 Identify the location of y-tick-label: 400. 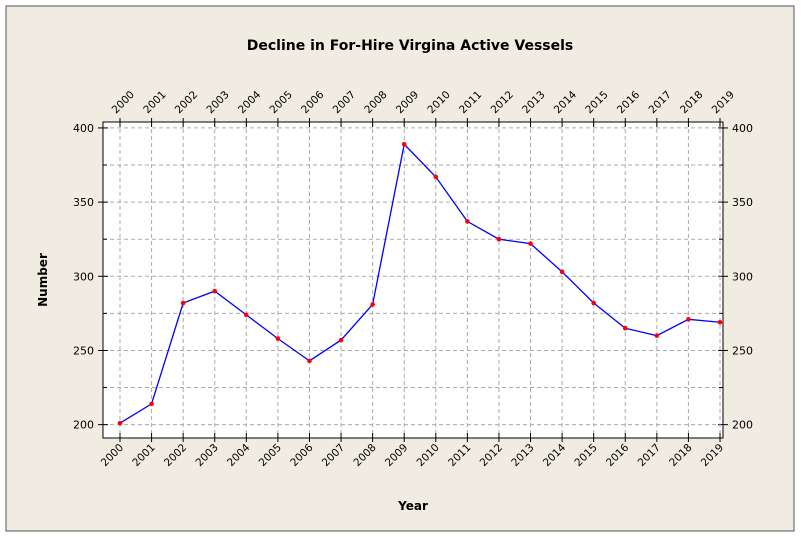
(83, 128).